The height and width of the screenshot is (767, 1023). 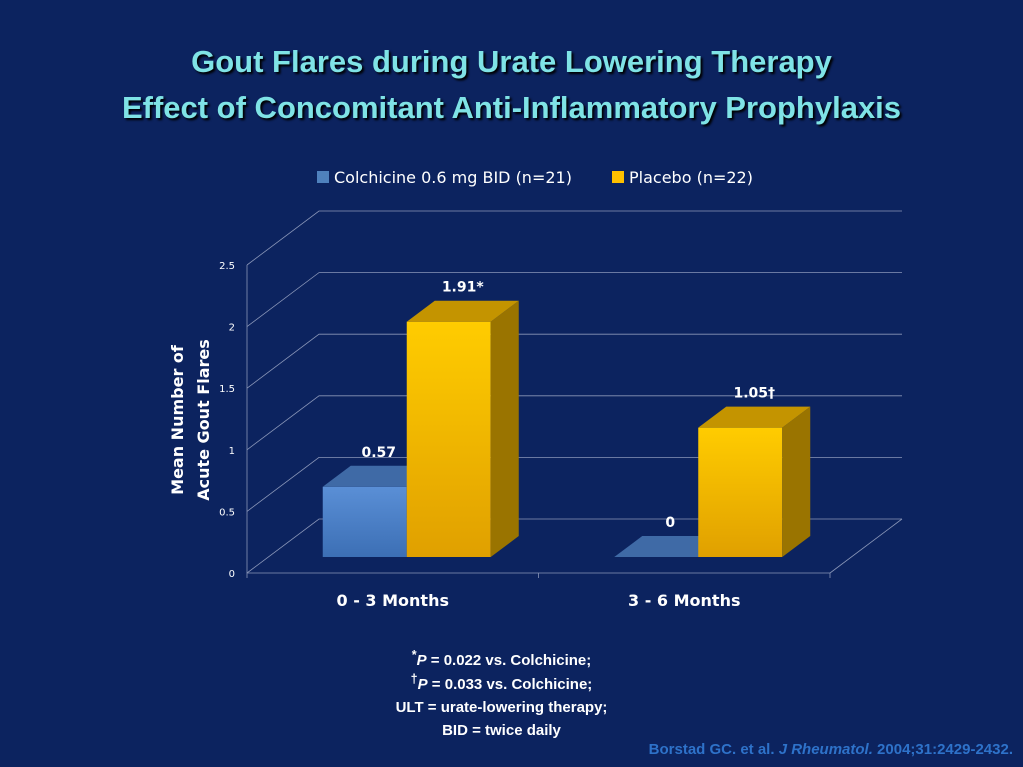 I want to click on legend-swatch-placebo, so click(x=618, y=177).